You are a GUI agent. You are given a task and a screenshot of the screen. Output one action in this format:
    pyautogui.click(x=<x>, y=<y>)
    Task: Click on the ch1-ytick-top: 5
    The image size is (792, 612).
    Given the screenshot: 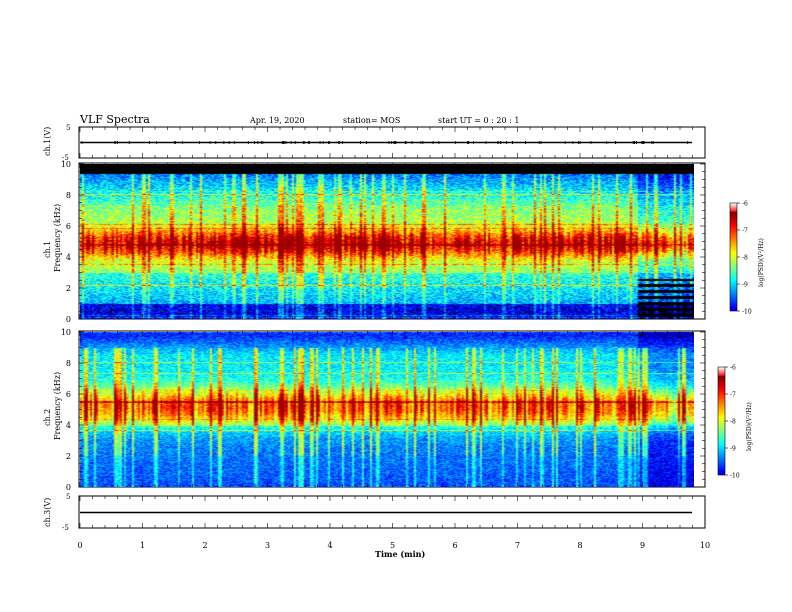 What is the action you would take?
    pyautogui.click(x=68, y=128)
    